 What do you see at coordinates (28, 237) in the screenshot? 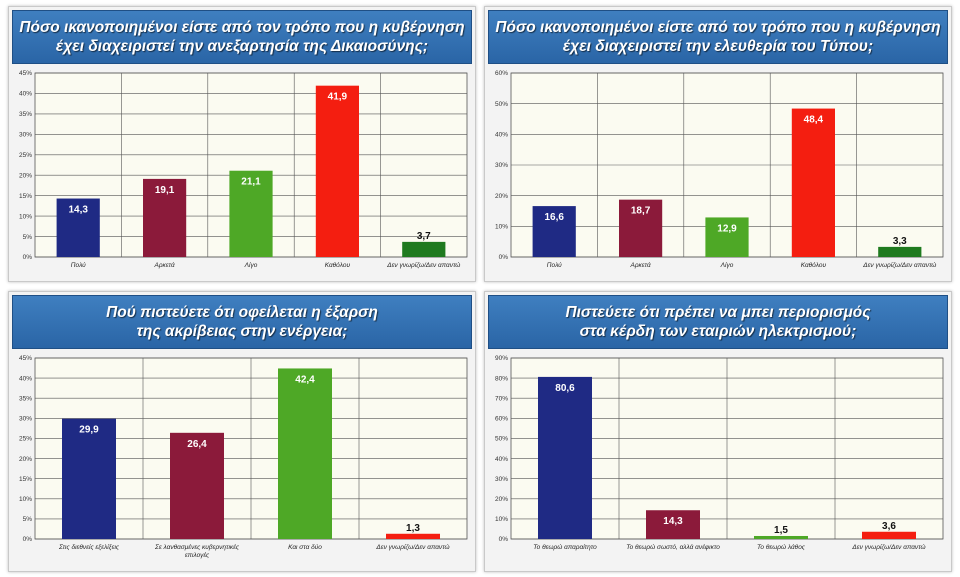
I see `y-tick-label: 5%` at bounding box center [28, 237].